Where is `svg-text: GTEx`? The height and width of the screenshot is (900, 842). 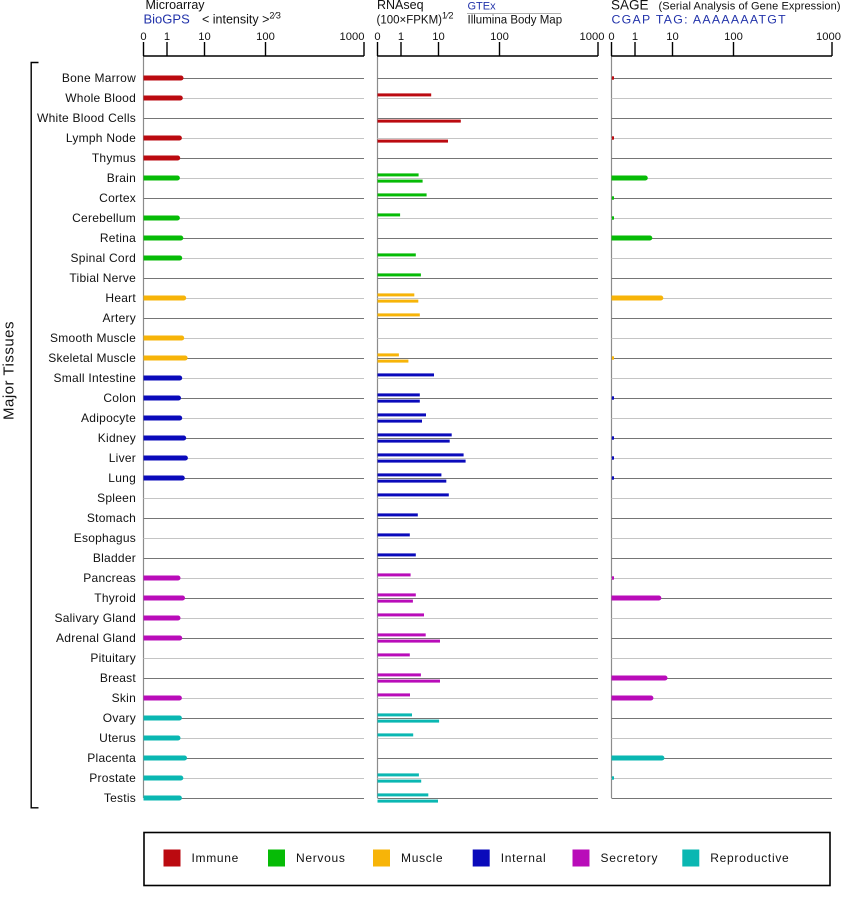 svg-text: GTEx is located at coordinates (482, 7).